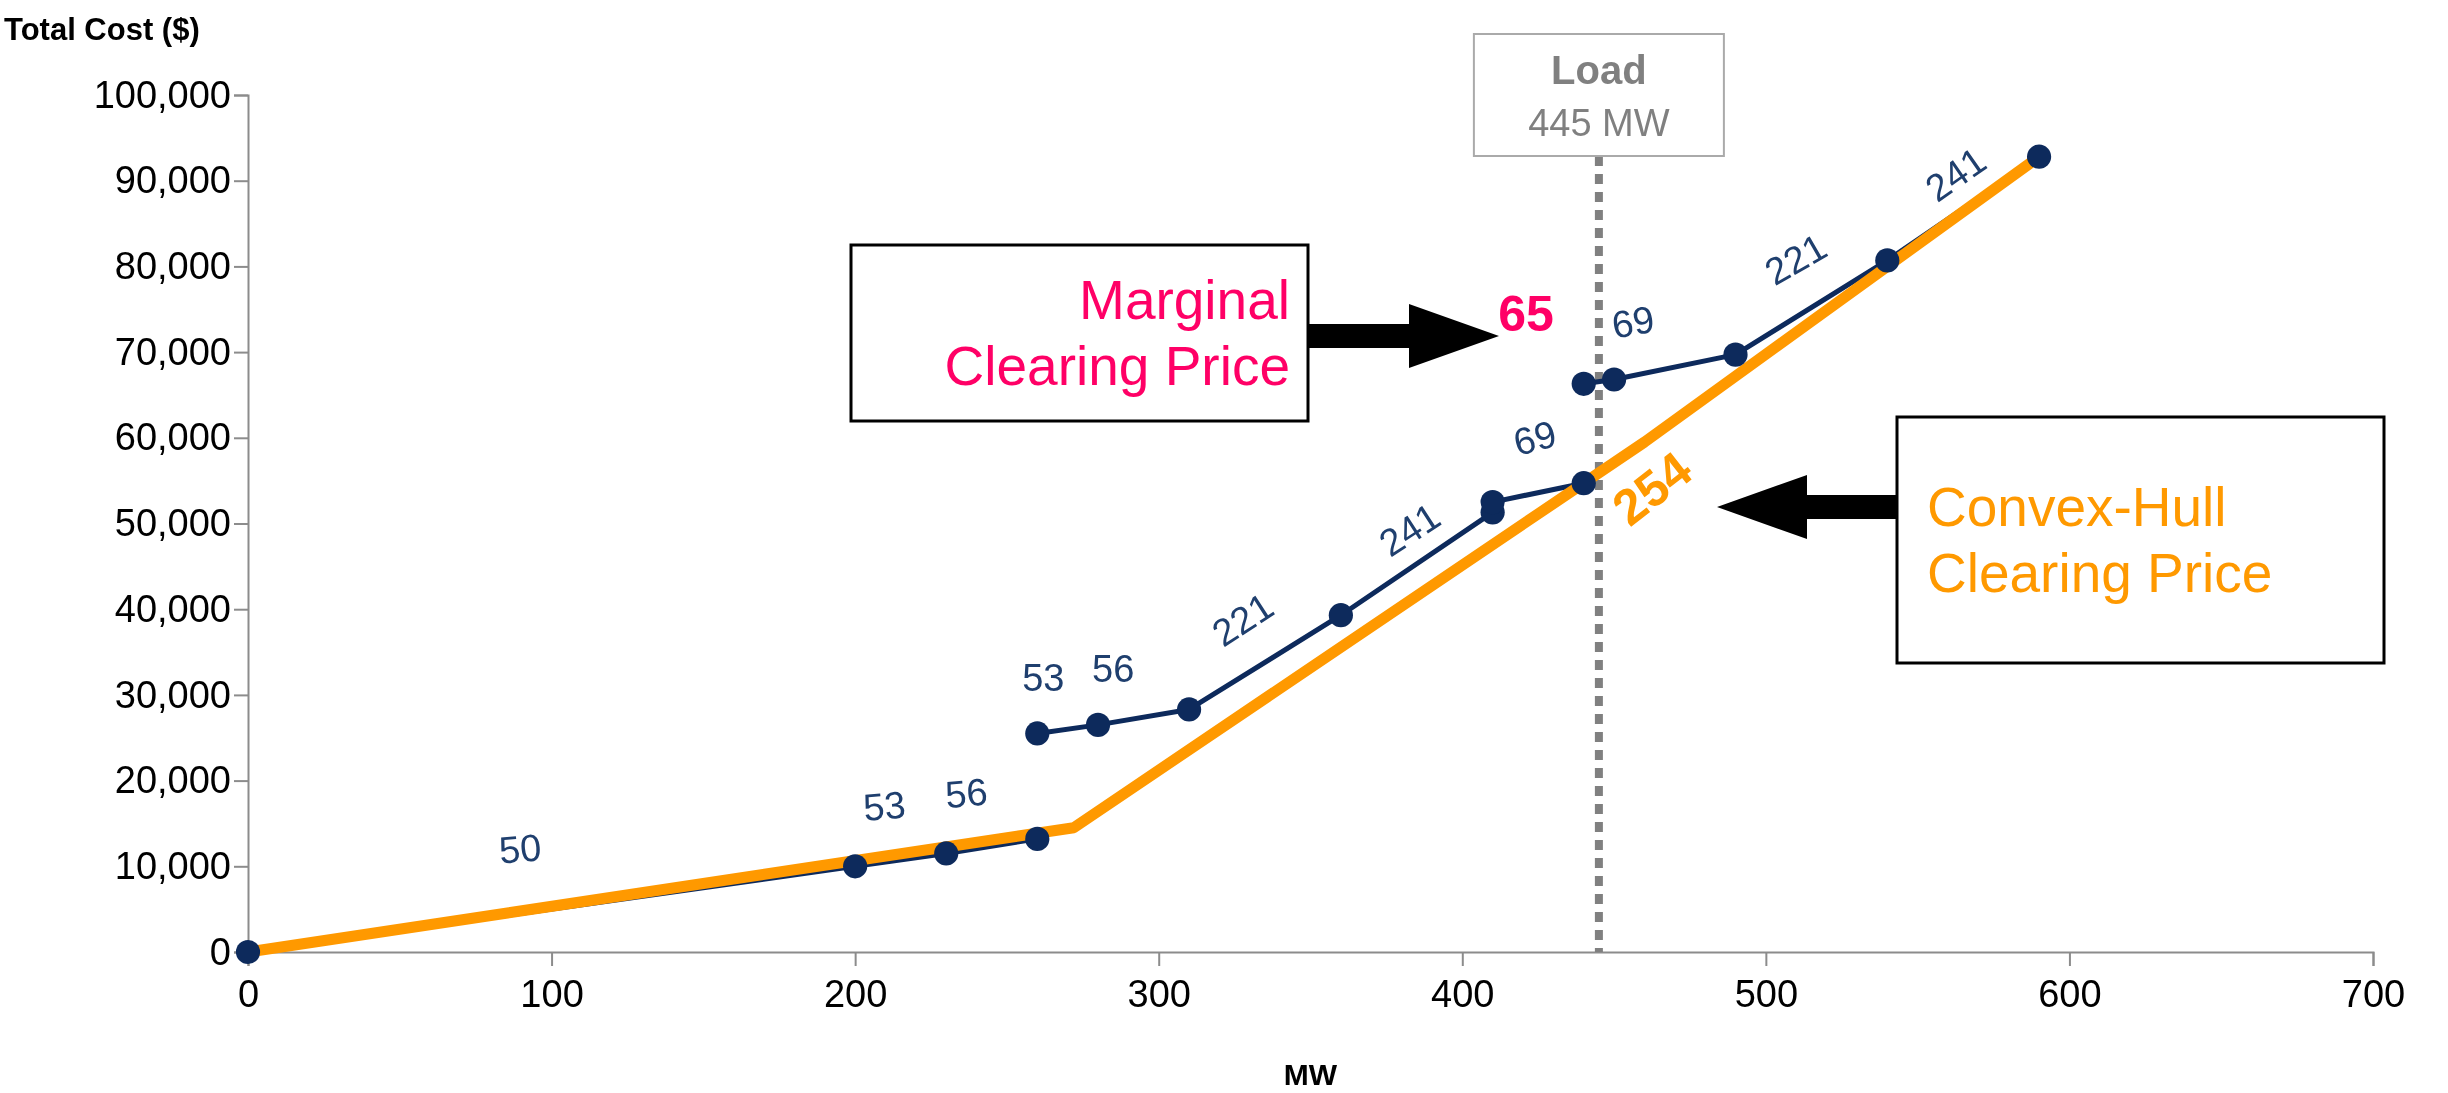  What do you see at coordinates (552, 994) in the screenshot?
I see `x-tick-label: 100` at bounding box center [552, 994].